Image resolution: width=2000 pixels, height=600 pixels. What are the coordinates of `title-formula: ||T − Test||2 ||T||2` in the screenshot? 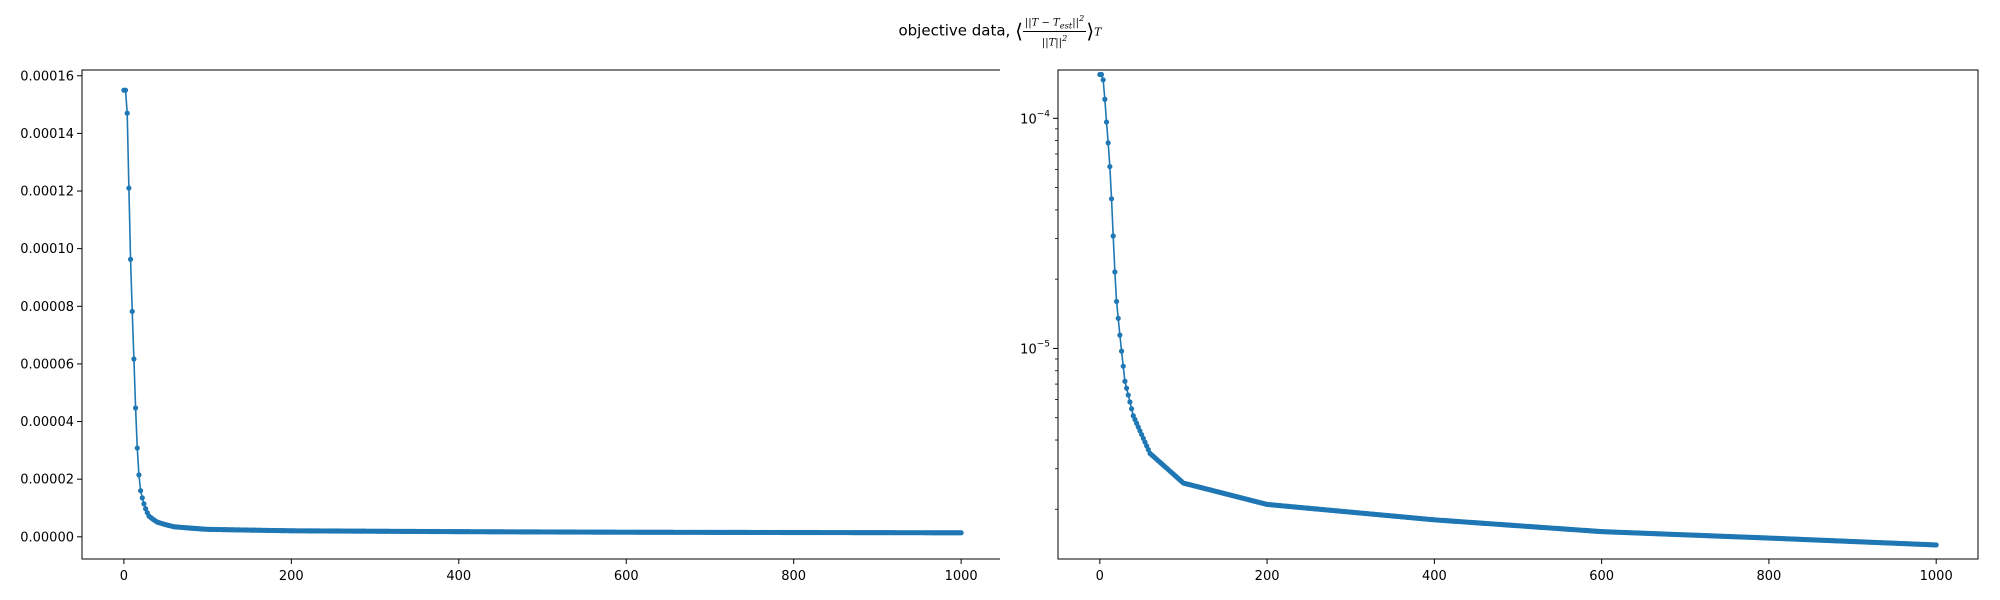 It's located at (1054, 31).